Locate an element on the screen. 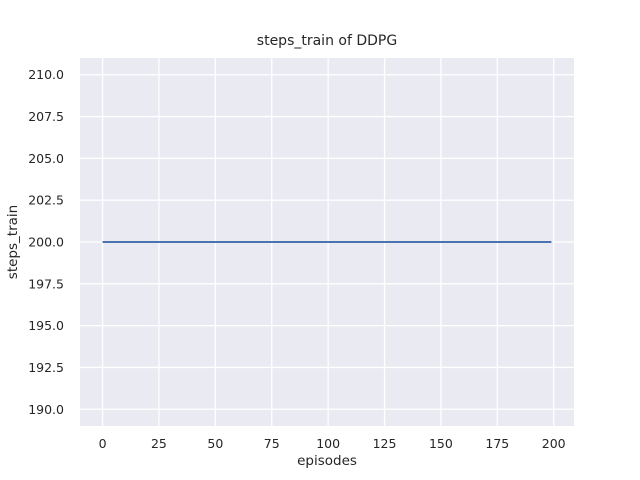  y-tick-label: 192.5 is located at coordinates (46, 367).